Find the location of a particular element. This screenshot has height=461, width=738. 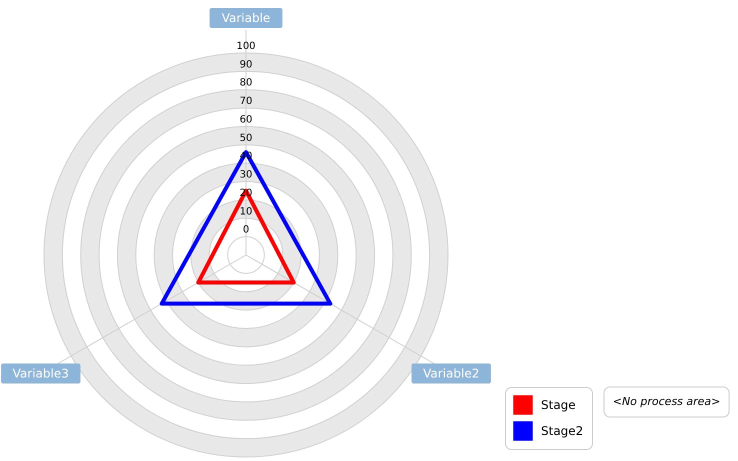

legend-label: Stage is located at coordinates (558, 405).